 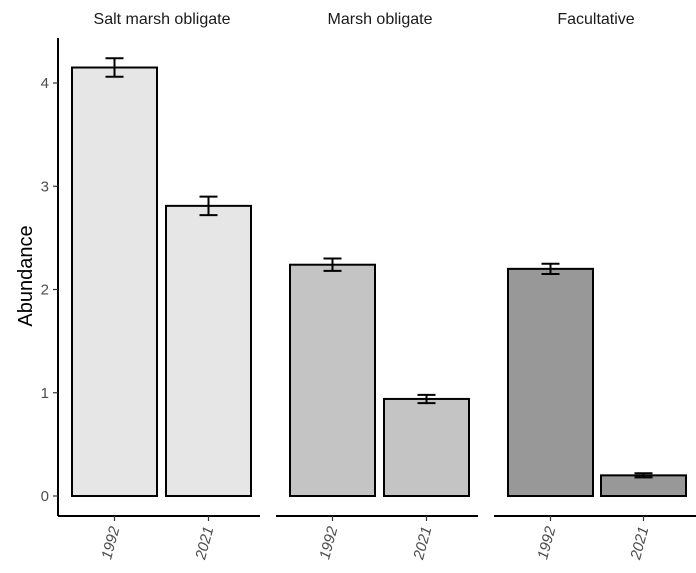 I want to click on y-tick-label: 2, so click(x=45, y=290).